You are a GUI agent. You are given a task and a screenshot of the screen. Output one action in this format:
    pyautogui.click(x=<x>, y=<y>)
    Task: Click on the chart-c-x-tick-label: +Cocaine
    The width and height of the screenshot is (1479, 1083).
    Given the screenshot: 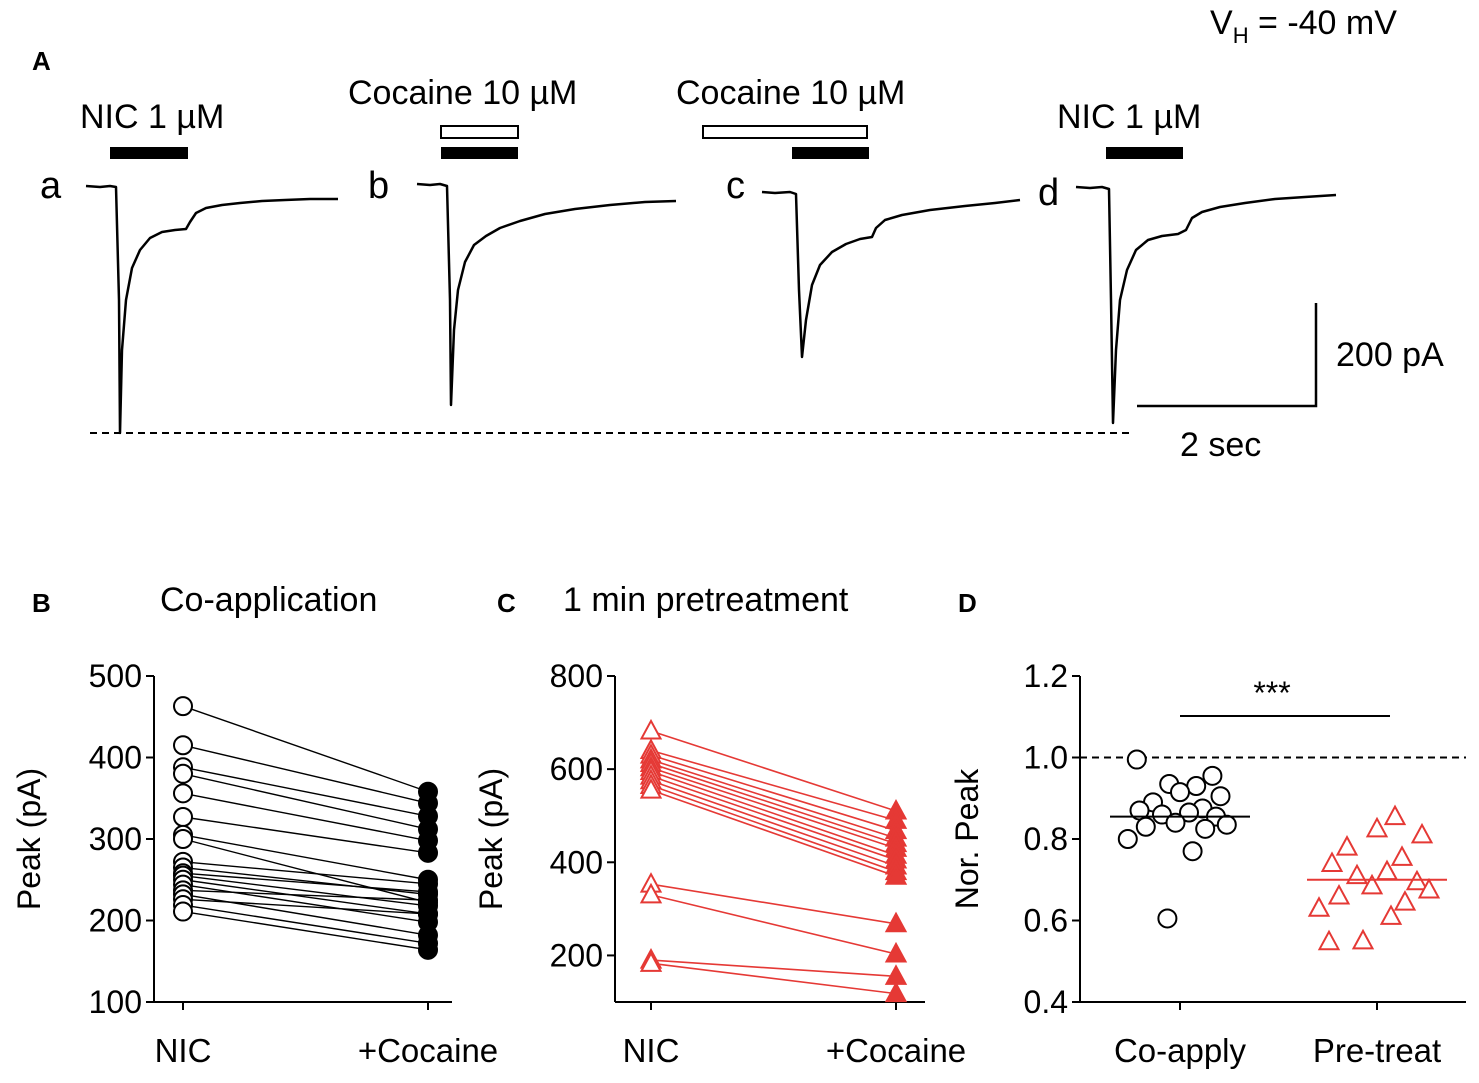 What is the action you would take?
    pyautogui.click(x=896, y=1050)
    